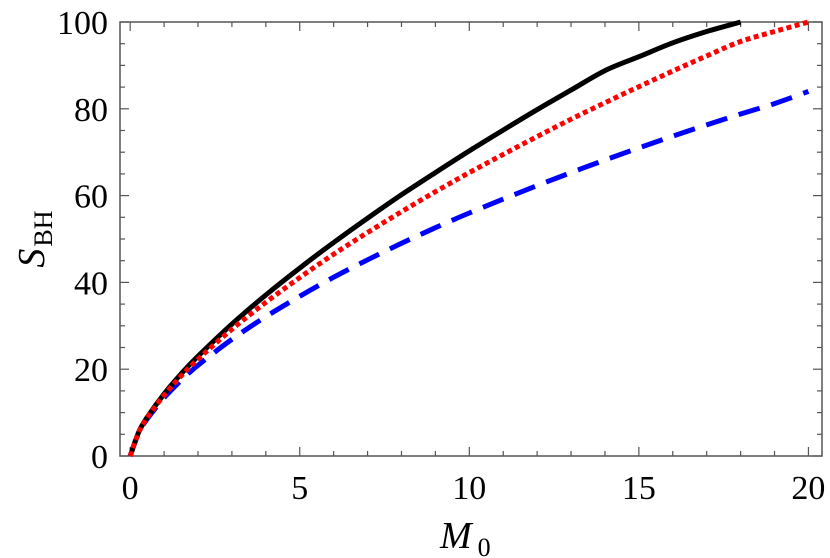 The width and height of the screenshot is (830, 558). Describe the element at coordinates (91, 370) in the screenshot. I see `y-tick-label: 20` at that location.